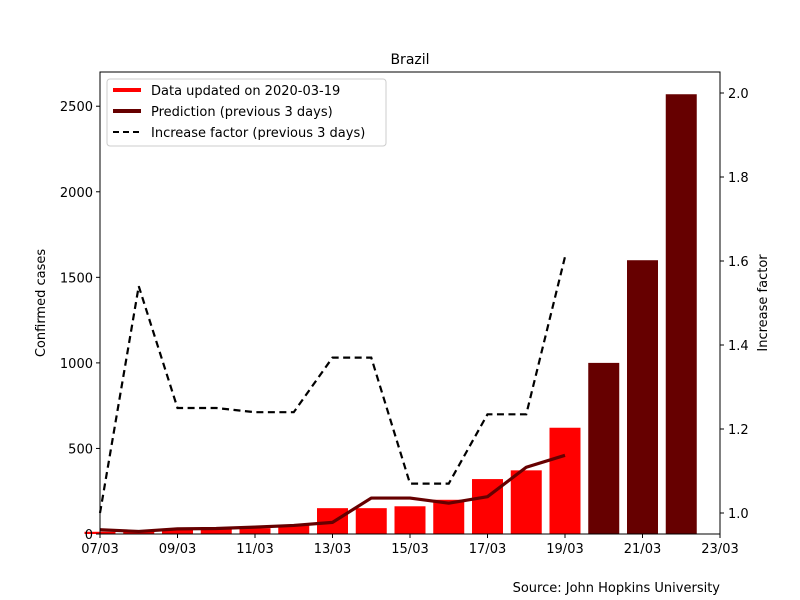  I want to click on x-tick-label: 17/03, so click(487, 549).